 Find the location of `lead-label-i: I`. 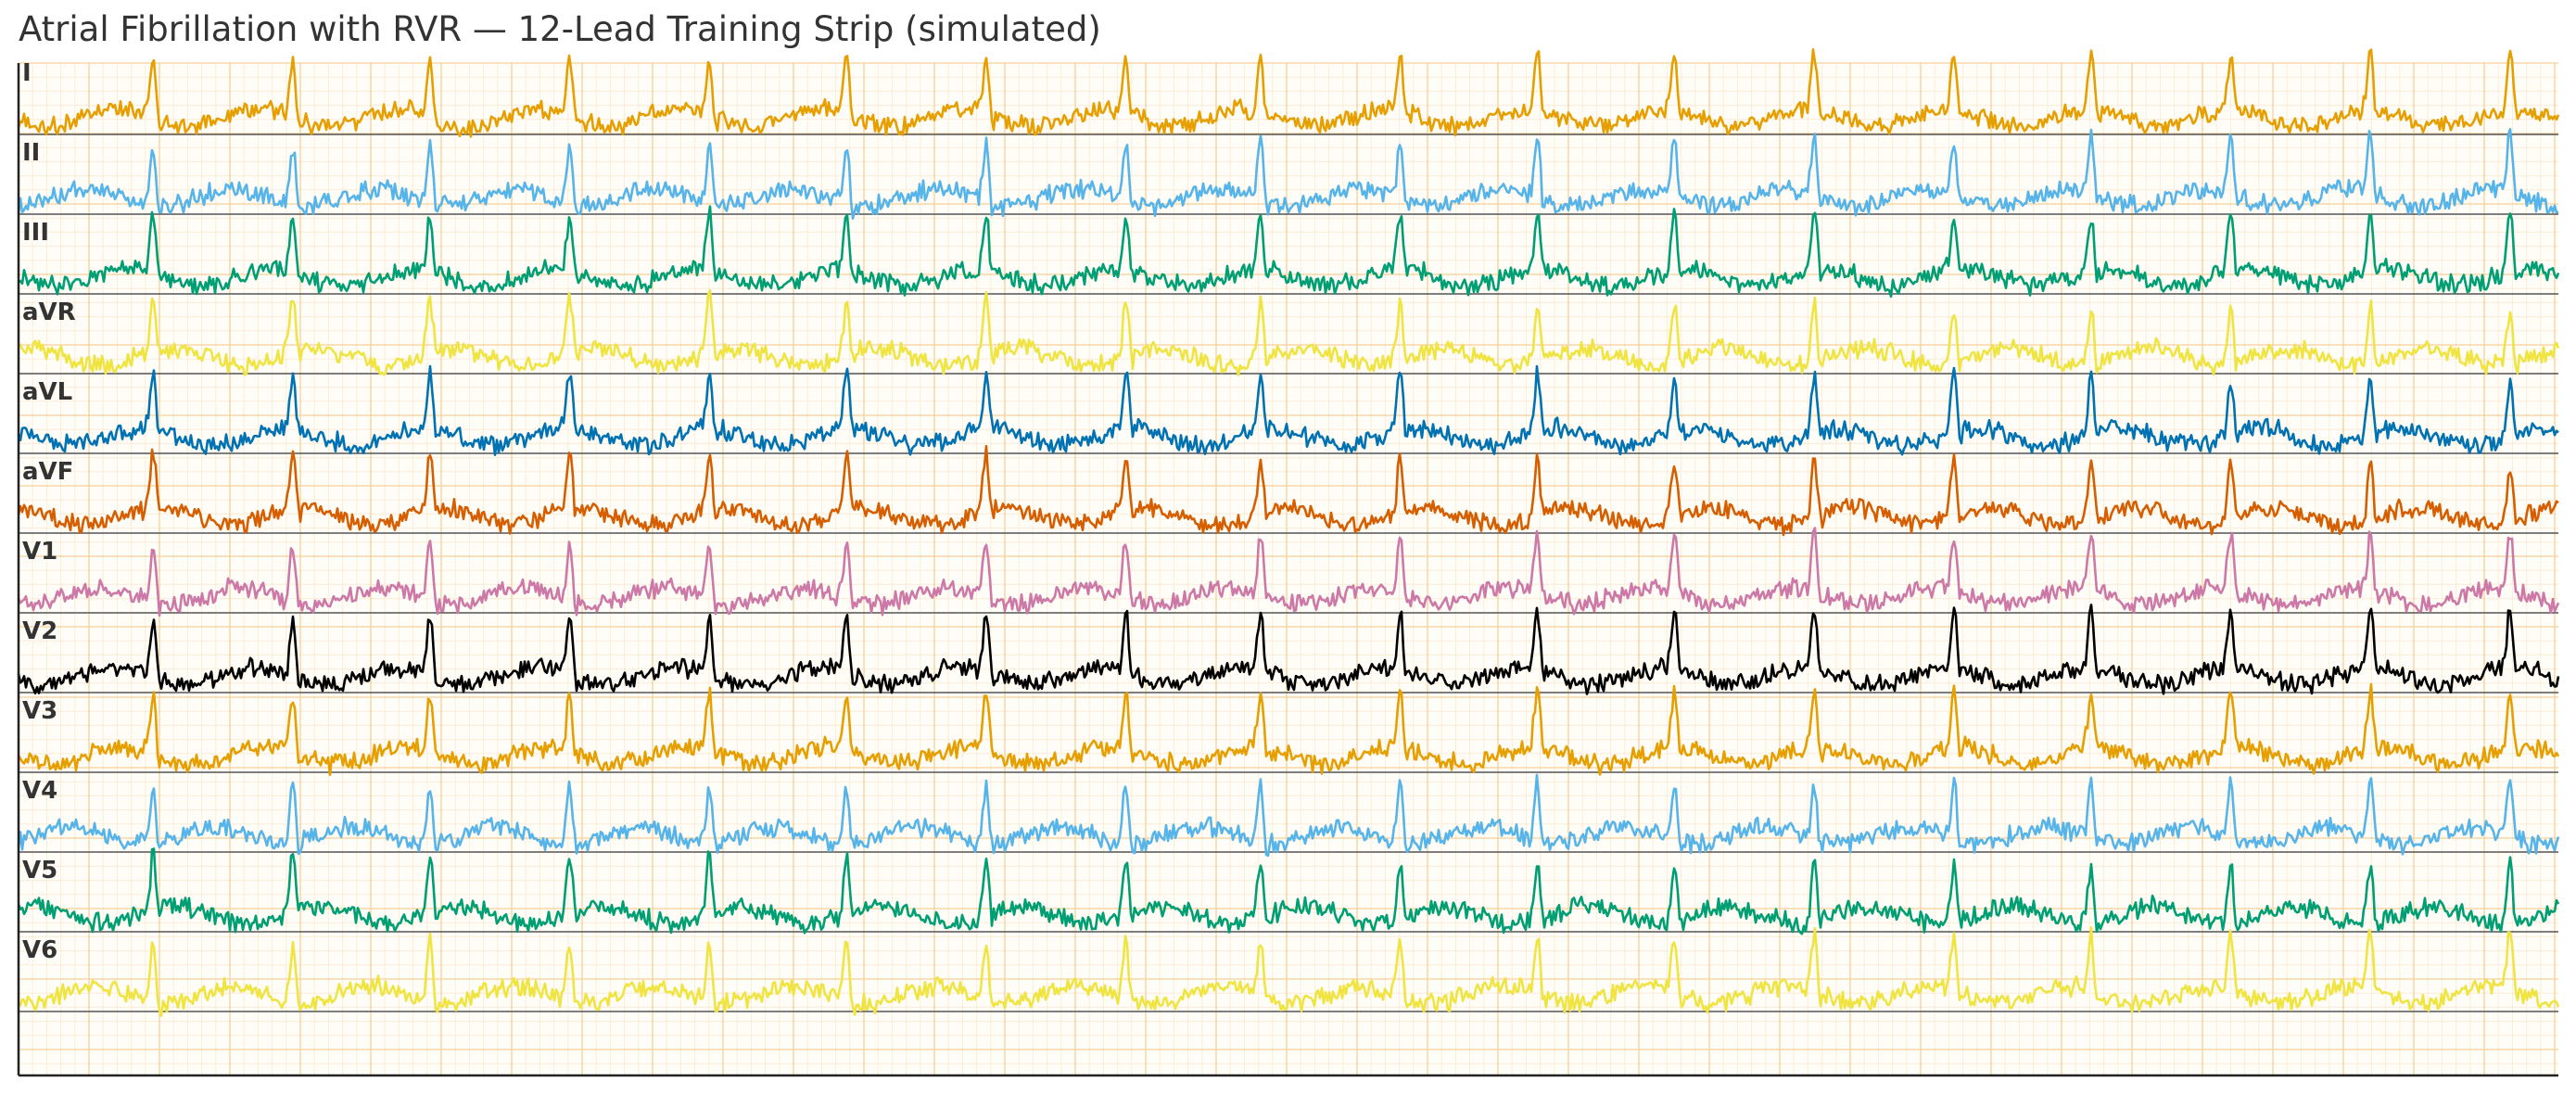

lead-label-i: I is located at coordinates (27, 73).